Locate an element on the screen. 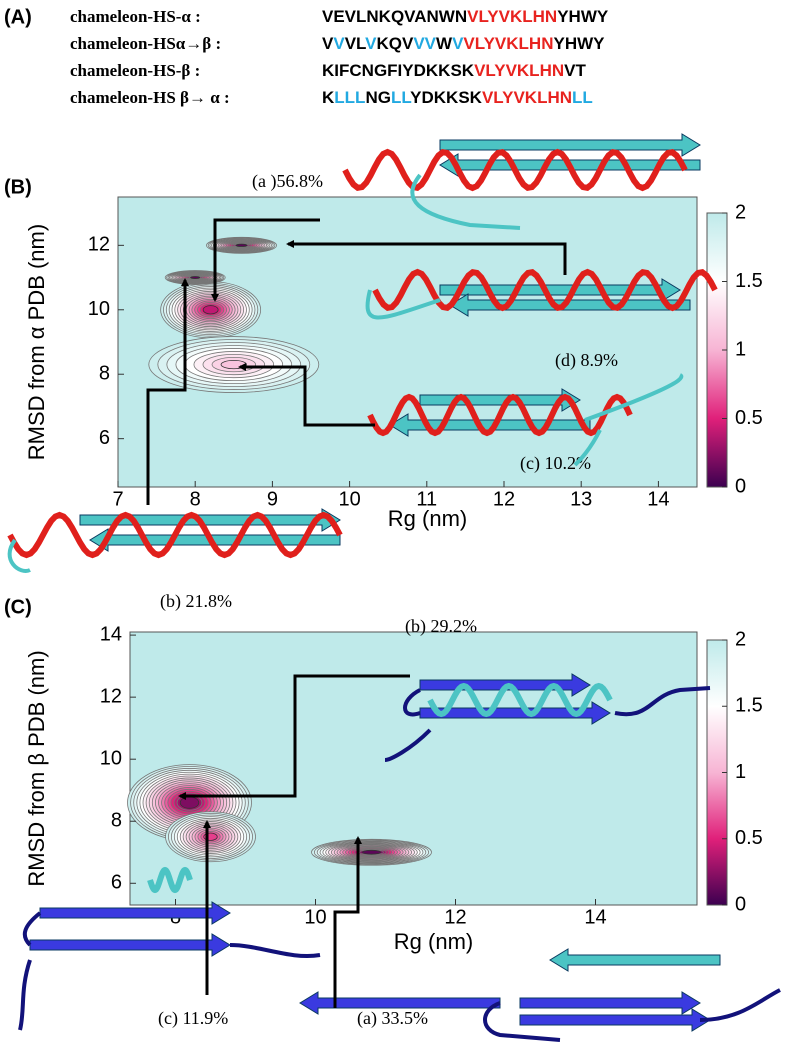 Image resolution: width=796 pixels, height=1050 pixels. sequence: KLLLNGLLYDKKSKVLYVKLHNLL is located at coordinates (457, 97).